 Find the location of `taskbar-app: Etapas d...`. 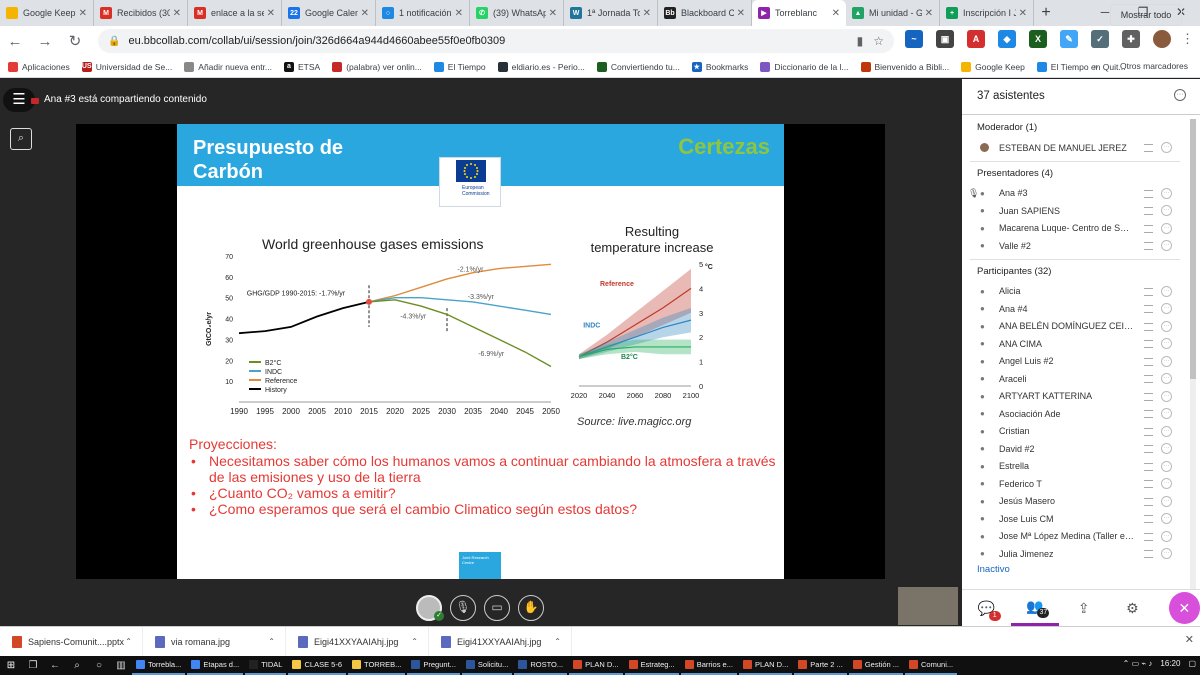

taskbar-app: Etapas d... is located at coordinates (215, 665).